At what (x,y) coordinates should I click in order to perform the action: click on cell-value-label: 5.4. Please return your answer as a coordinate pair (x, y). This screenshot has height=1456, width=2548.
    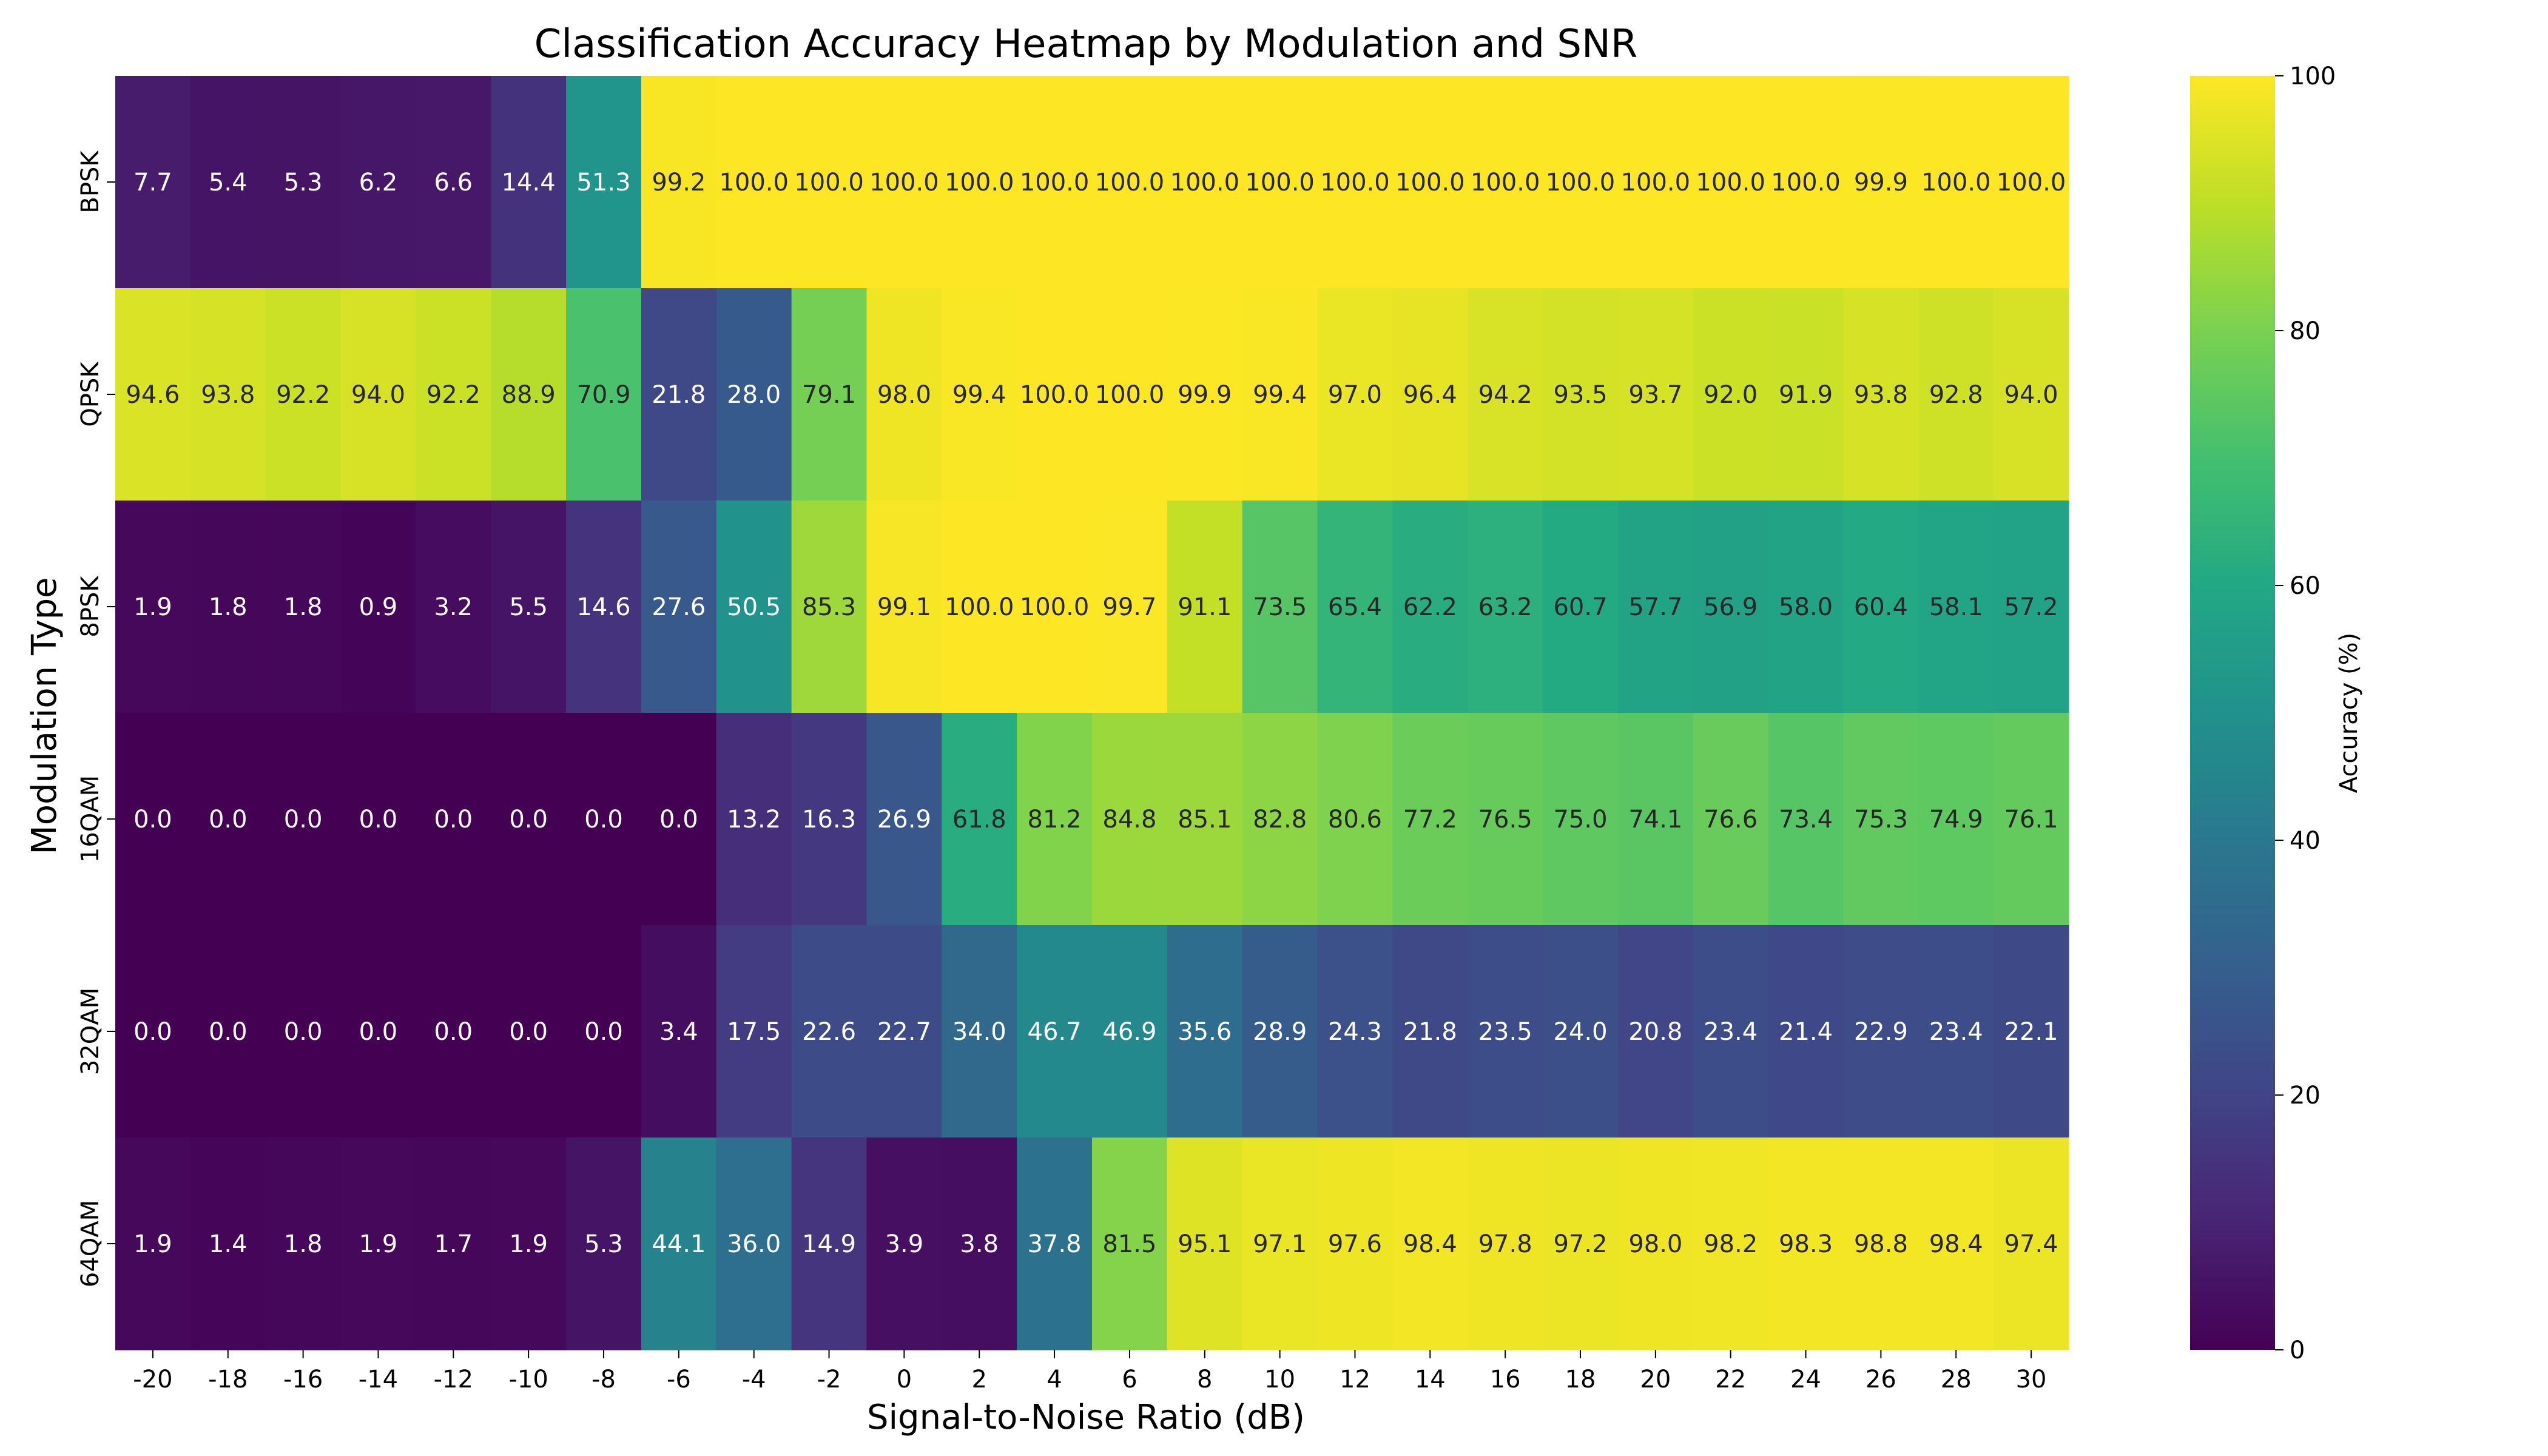
    Looking at the image, I should click on (228, 183).